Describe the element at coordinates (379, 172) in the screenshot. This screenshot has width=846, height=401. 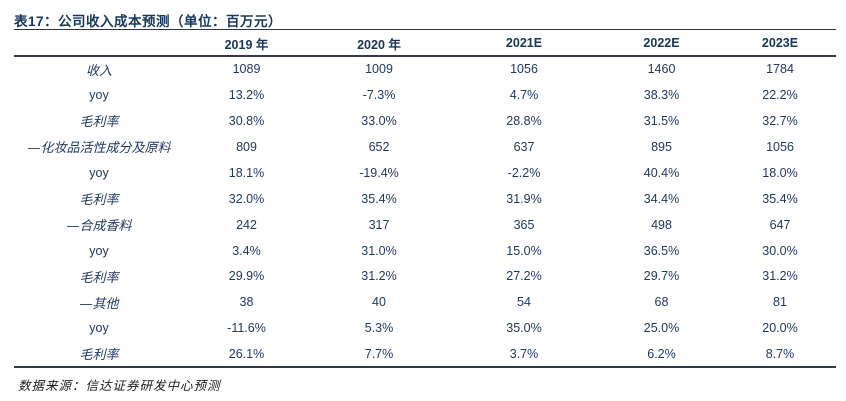
I see `cell-value: -19.4%` at that location.